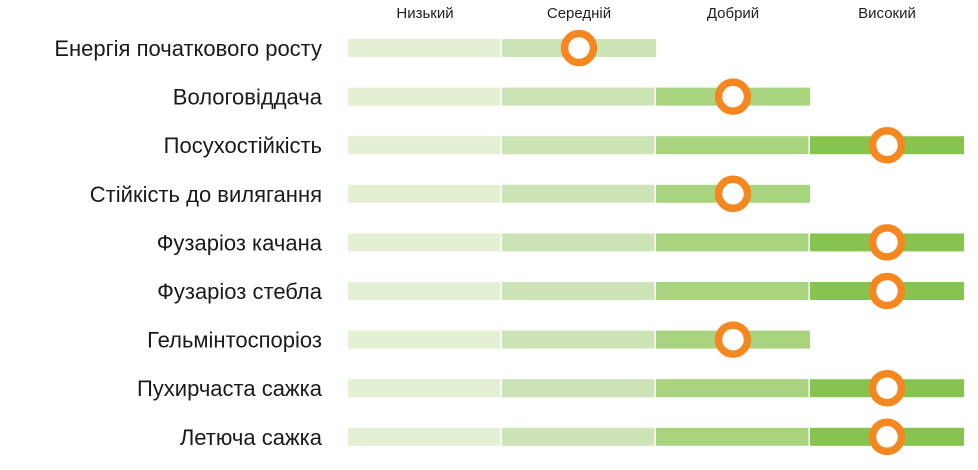  Describe the element at coordinates (243, 145) in the screenshot. I see `trait-label: Посухостійкість` at that location.